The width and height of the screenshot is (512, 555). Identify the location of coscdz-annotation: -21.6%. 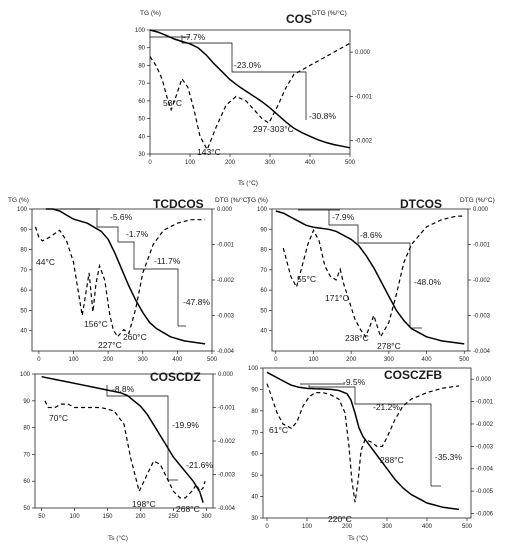
(199, 465).